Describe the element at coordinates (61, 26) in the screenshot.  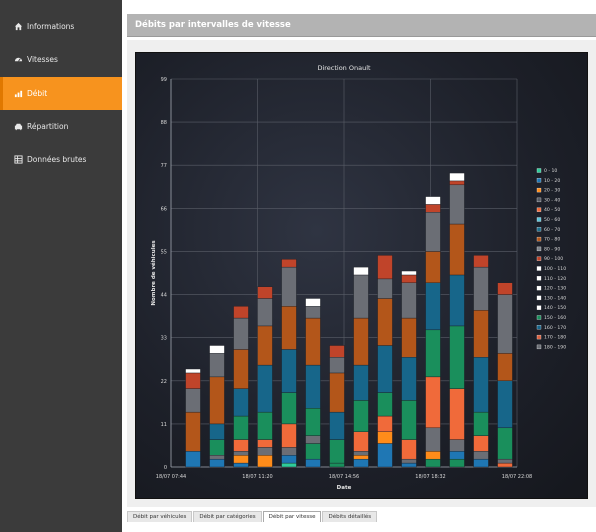
I see `sidebar-item-informations: Informations` at that location.